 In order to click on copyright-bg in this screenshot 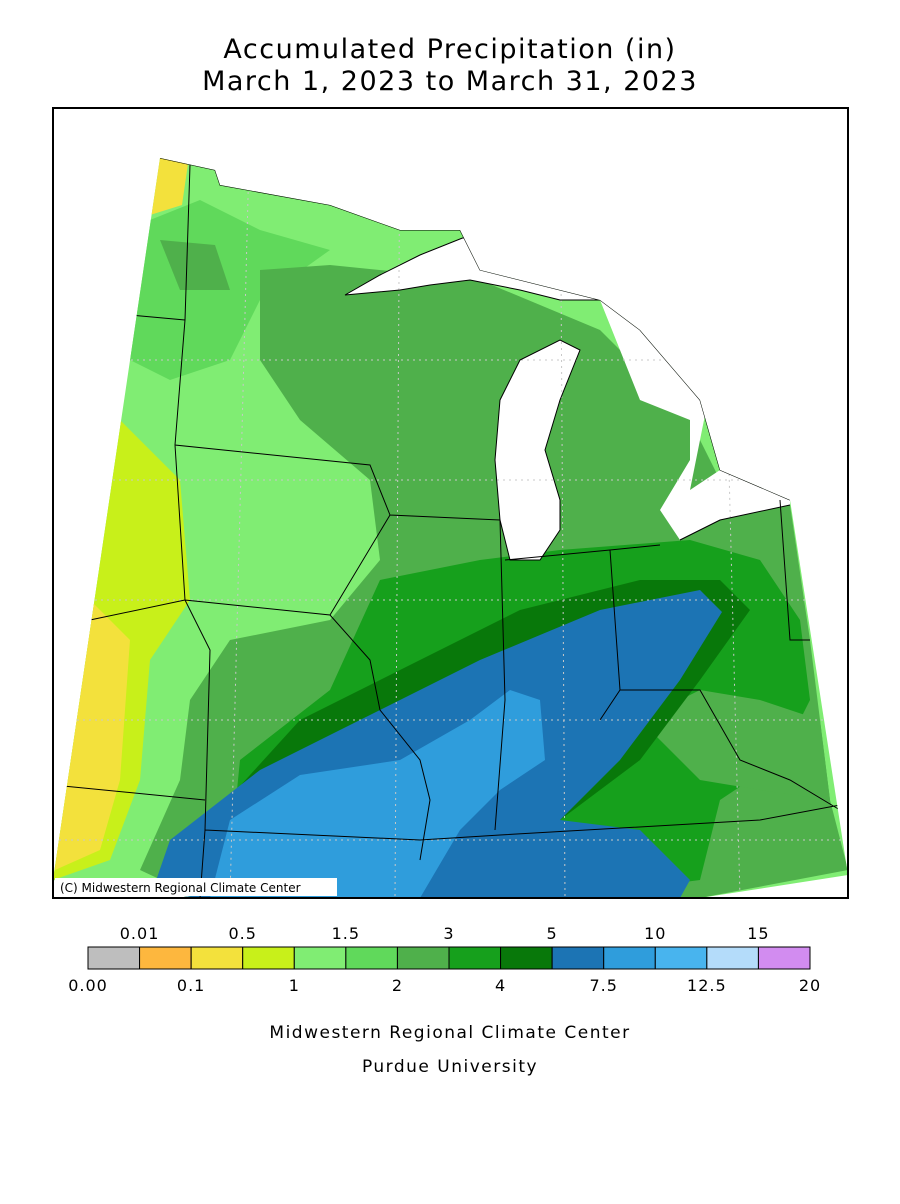, I will do `click(196, 887)`.